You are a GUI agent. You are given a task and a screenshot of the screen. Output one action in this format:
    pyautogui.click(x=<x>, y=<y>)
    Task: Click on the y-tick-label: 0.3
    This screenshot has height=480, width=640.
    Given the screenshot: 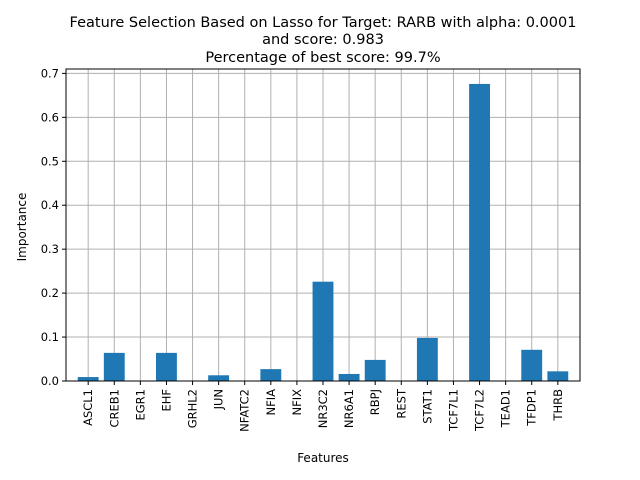 What is the action you would take?
    pyautogui.click(x=50, y=249)
    